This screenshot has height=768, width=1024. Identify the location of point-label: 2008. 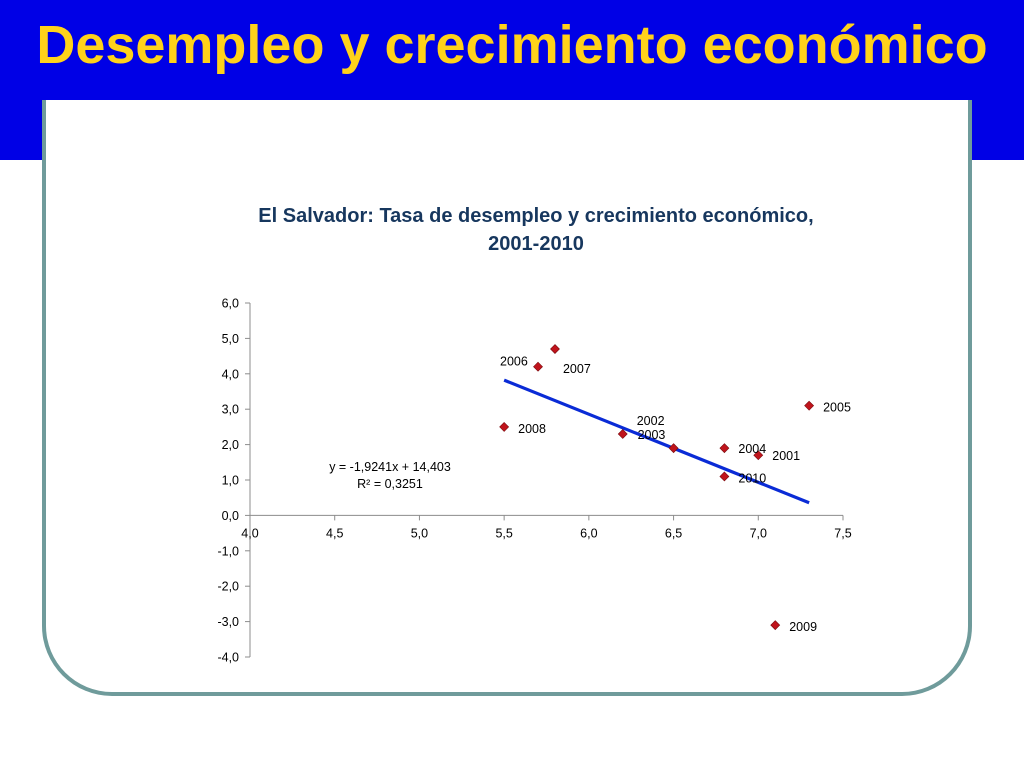
(532, 429).